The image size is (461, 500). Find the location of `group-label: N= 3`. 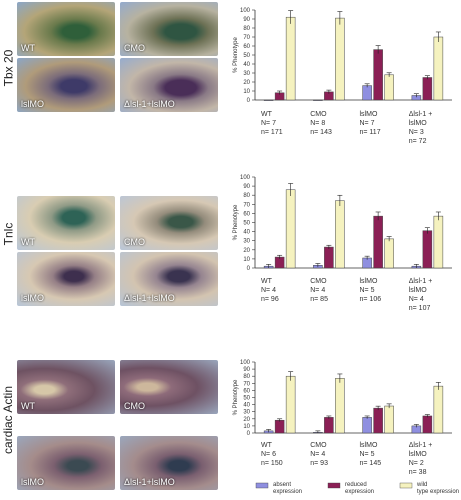

group-label: N= 3 is located at coordinates (416, 132).